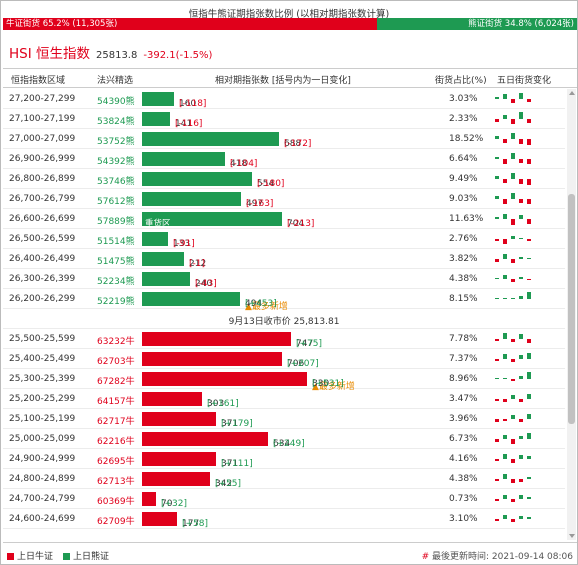  What do you see at coordinates (67, 556) in the screenshot?
I see `bear-square-icon` at bounding box center [67, 556].